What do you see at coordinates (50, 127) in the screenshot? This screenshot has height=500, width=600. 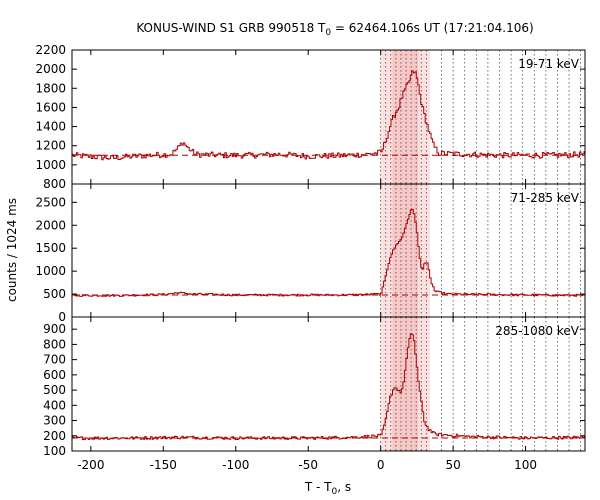 I see `y-tick-label: 1400` at bounding box center [50, 127].